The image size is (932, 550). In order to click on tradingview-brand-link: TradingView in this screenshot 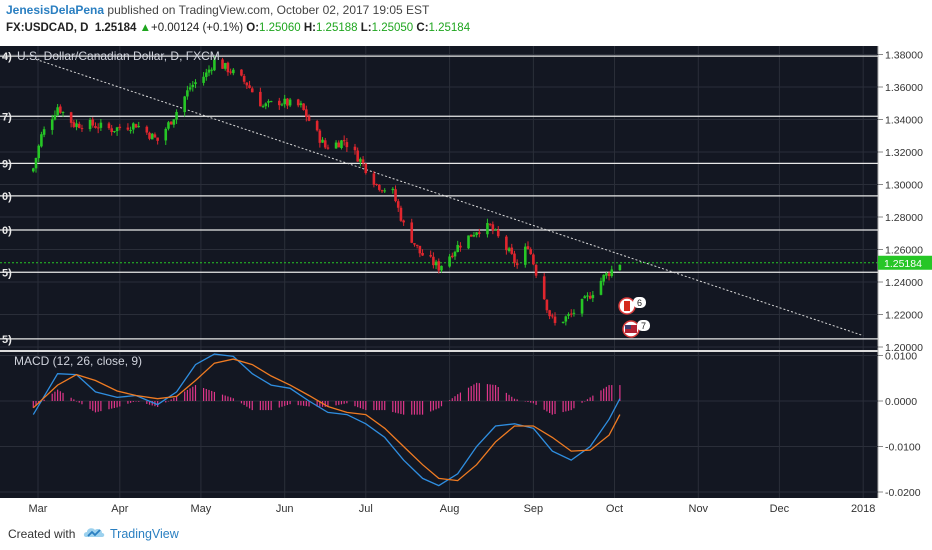, I will do `click(144, 534)`.